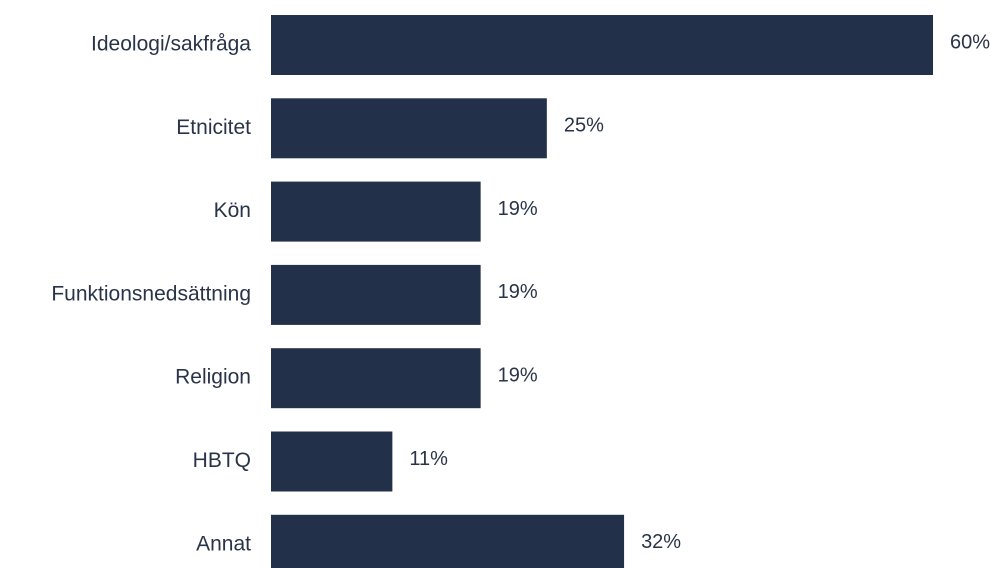  What do you see at coordinates (223, 543) in the screenshot?
I see `category-label: Annat` at bounding box center [223, 543].